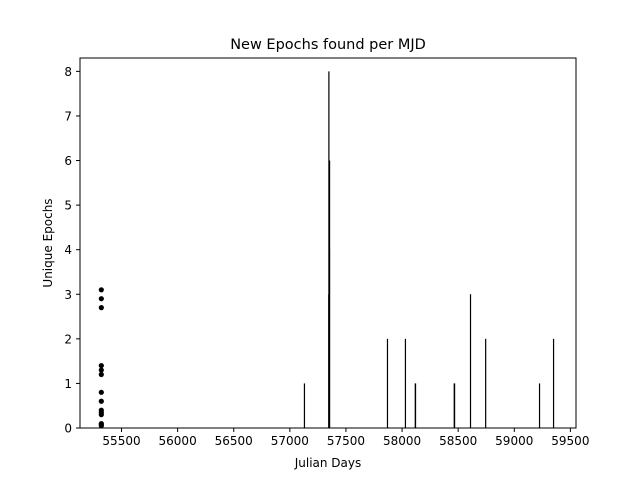 The image size is (640, 480). I want to click on x-tick-label: 59000, so click(514, 441).